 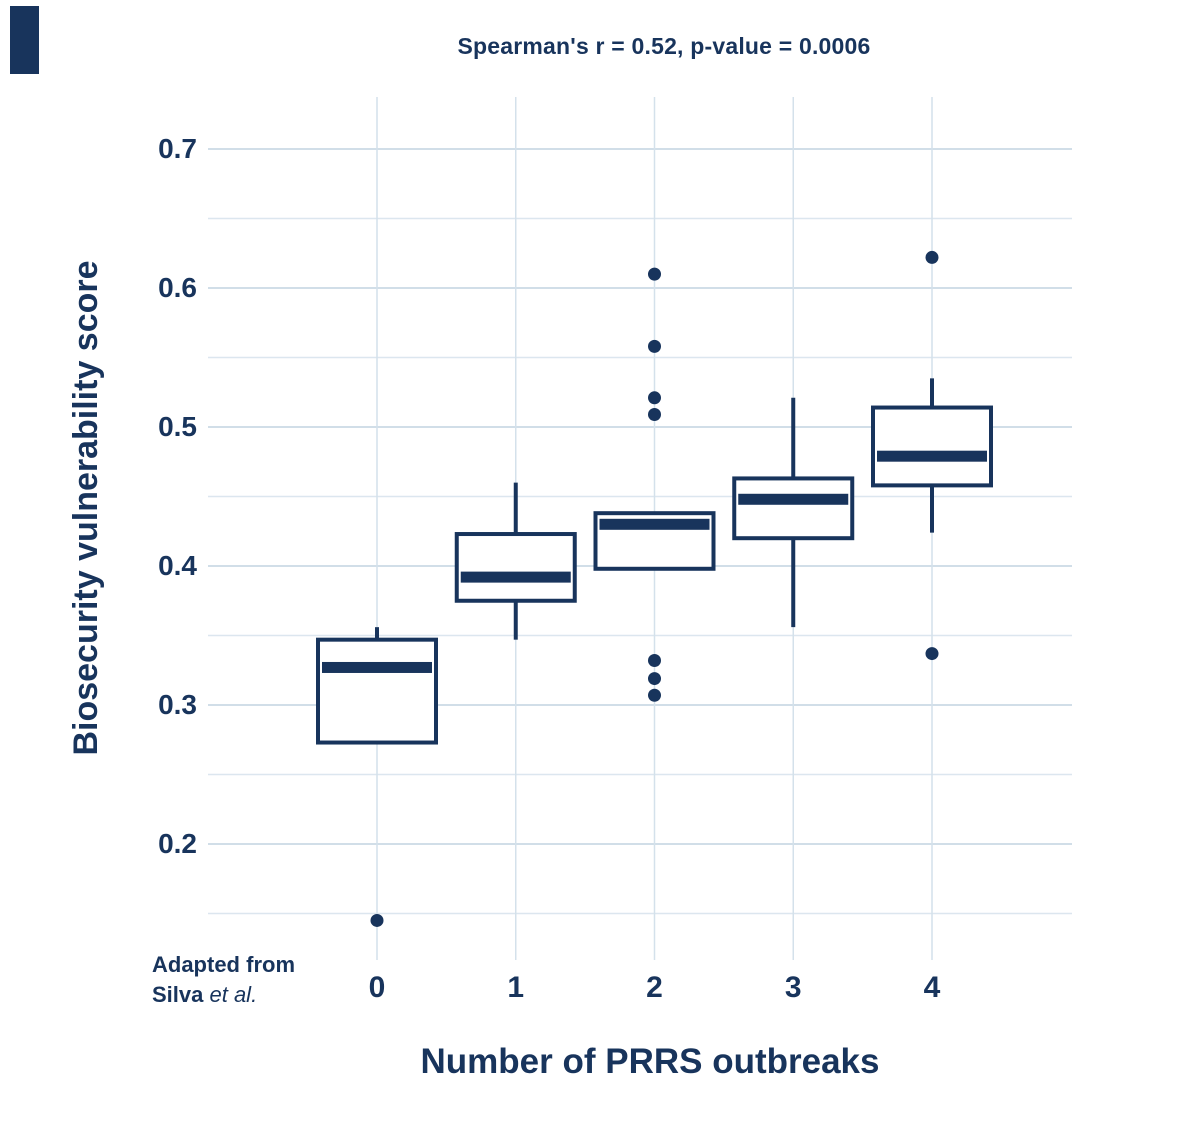 What do you see at coordinates (650, 1061) in the screenshot?
I see `x-axis-title: Number of PRRS outbreaks` at bounding box center [650, 1061].